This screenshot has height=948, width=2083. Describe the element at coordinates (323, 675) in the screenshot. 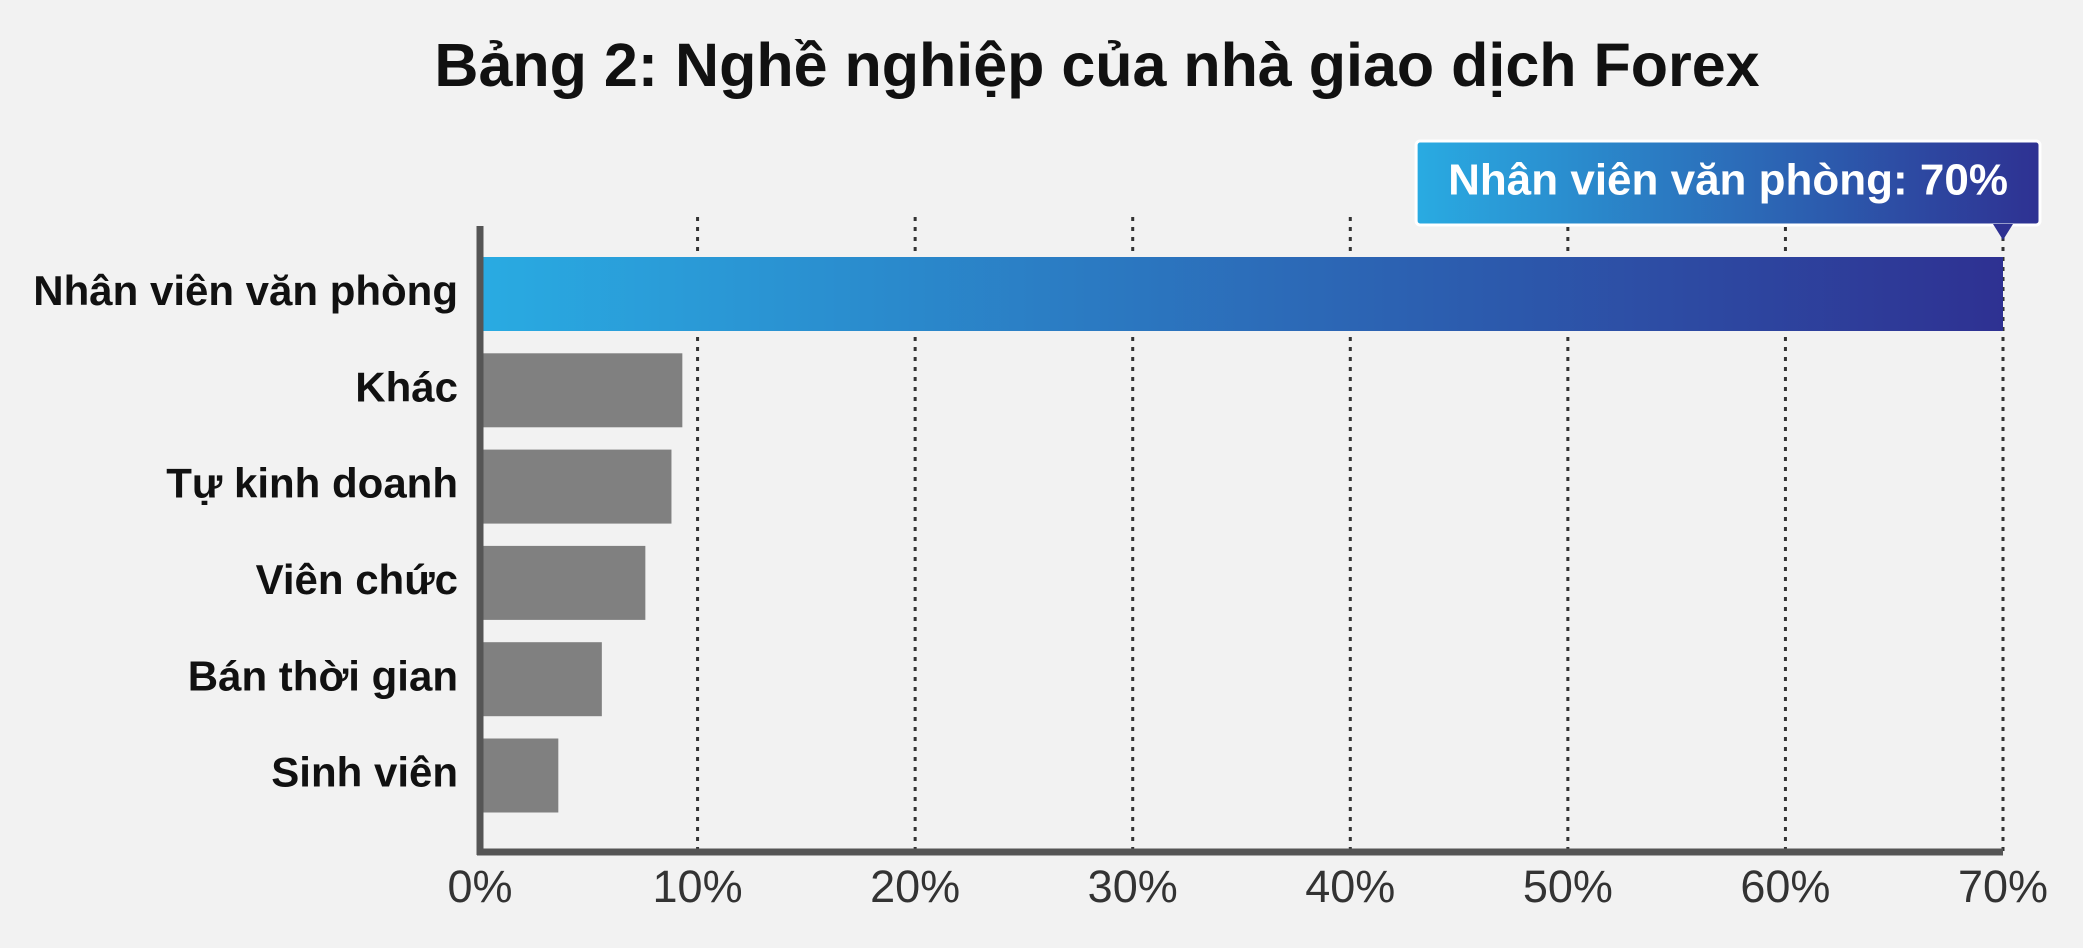

I see `y-tick-label: Bán thời gian` at that location.